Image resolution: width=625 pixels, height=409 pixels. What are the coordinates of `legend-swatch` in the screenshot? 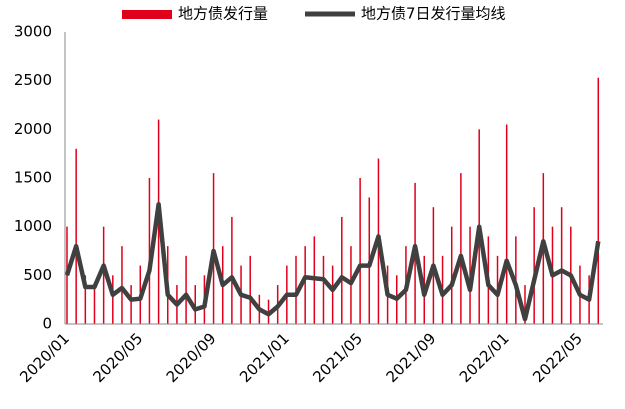 It's located at (147, 14).